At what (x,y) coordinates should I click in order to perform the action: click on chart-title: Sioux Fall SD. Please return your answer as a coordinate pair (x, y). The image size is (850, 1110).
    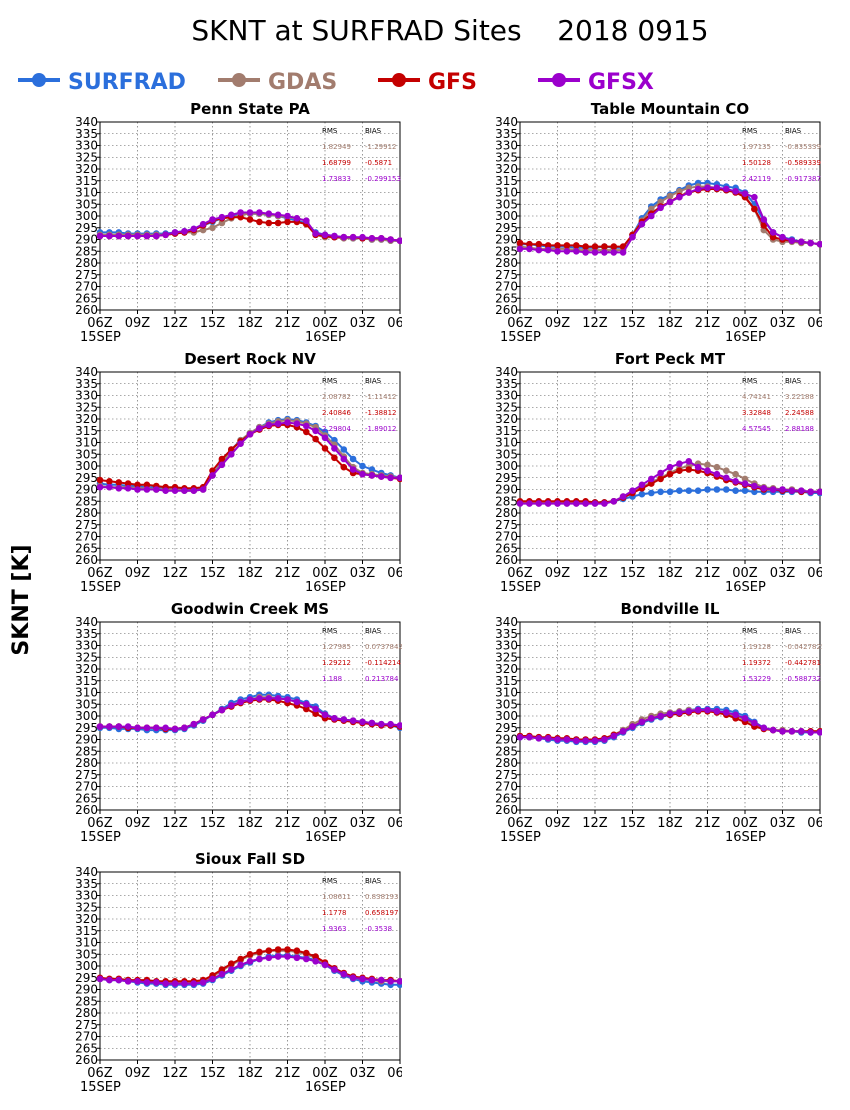
    Looking at the image, I should click on (250, 859).